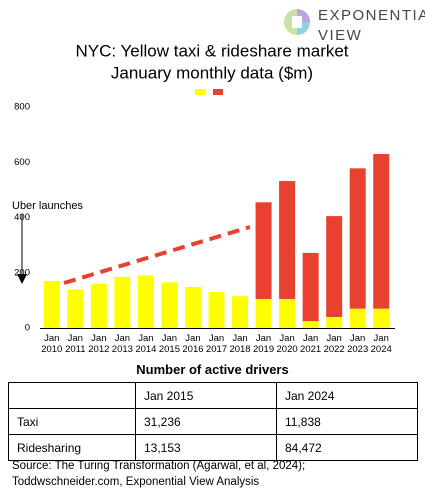 Image resolution: width=425 pixels, height=500 pixels. What do you see at coordinates (206, 395) in the screenshot?
I see `header-cell: Jan 2015` at bounding box center [206, 395].